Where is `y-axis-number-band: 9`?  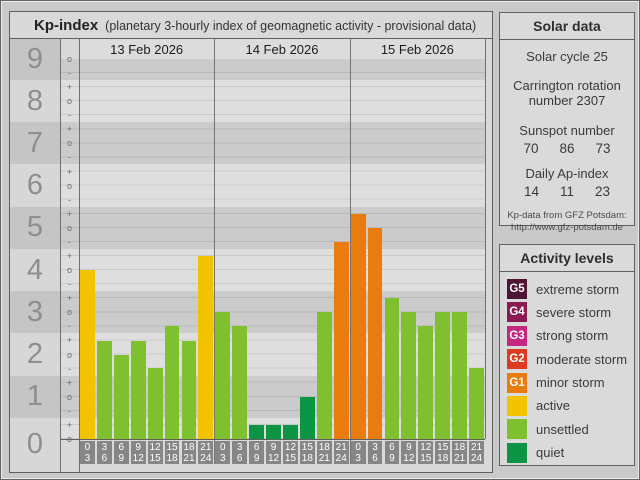
y-axis-number-band: 9 is located at coordinates (35, 59).